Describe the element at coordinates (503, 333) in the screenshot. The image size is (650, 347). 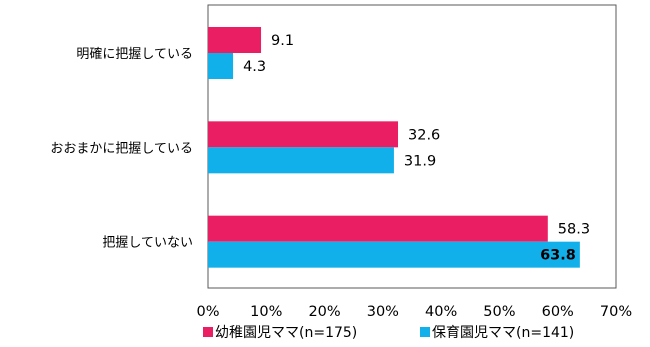
I see `legend-label: 保育園児ママ(n=141)` at that location.